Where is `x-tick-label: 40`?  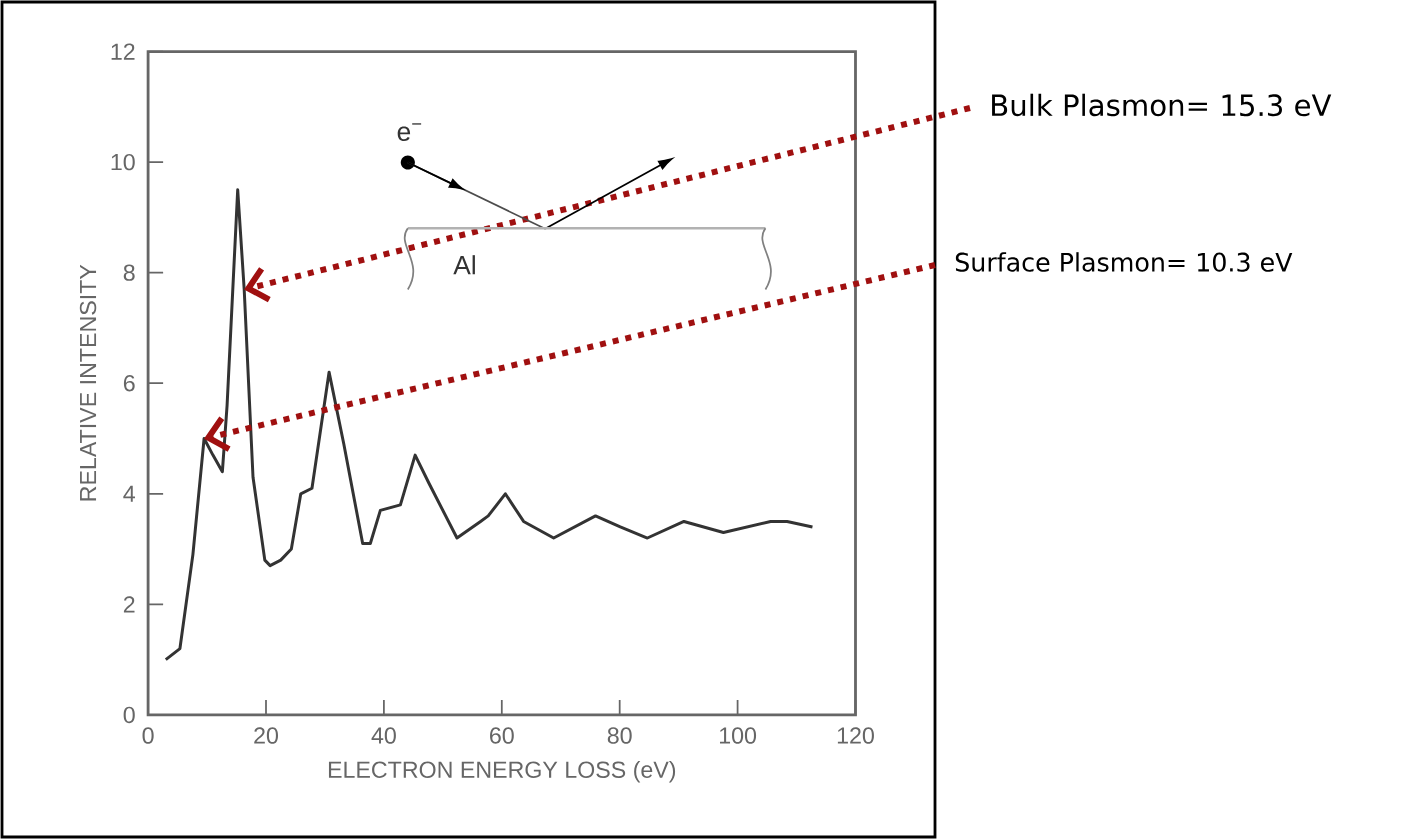
x-tick-label: 40 is located at coordinates (383, 735).